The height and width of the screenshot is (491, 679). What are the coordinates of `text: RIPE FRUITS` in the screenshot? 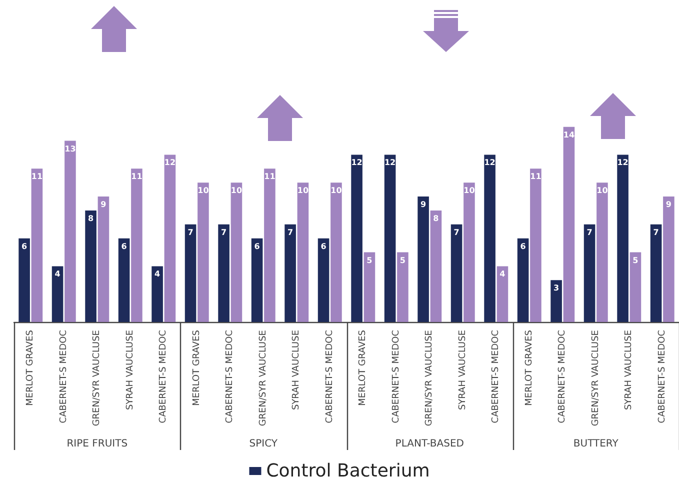 It's located at (97, 444).